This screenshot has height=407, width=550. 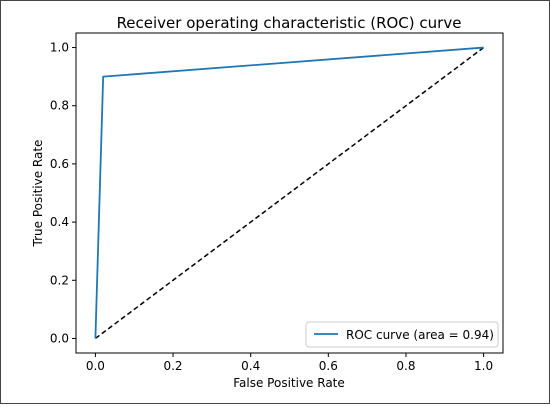 What do you see at coordinates (38, 194) in the screenshot?
I see `y-axis-label: True Positive Rate` at bounding box center [38, 194].